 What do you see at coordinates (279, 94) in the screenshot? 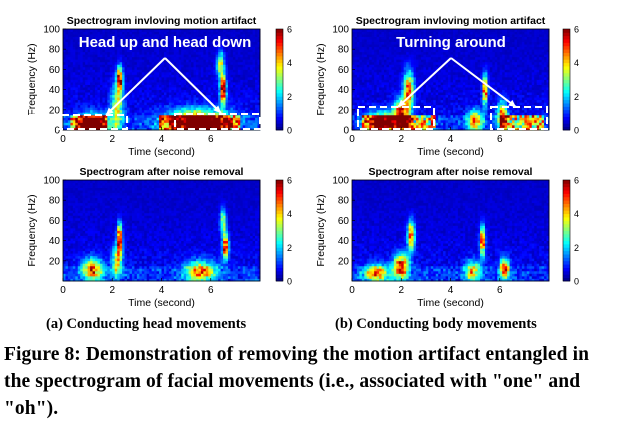
I see `colorbar-swatch` at bounding box center [279, 94].